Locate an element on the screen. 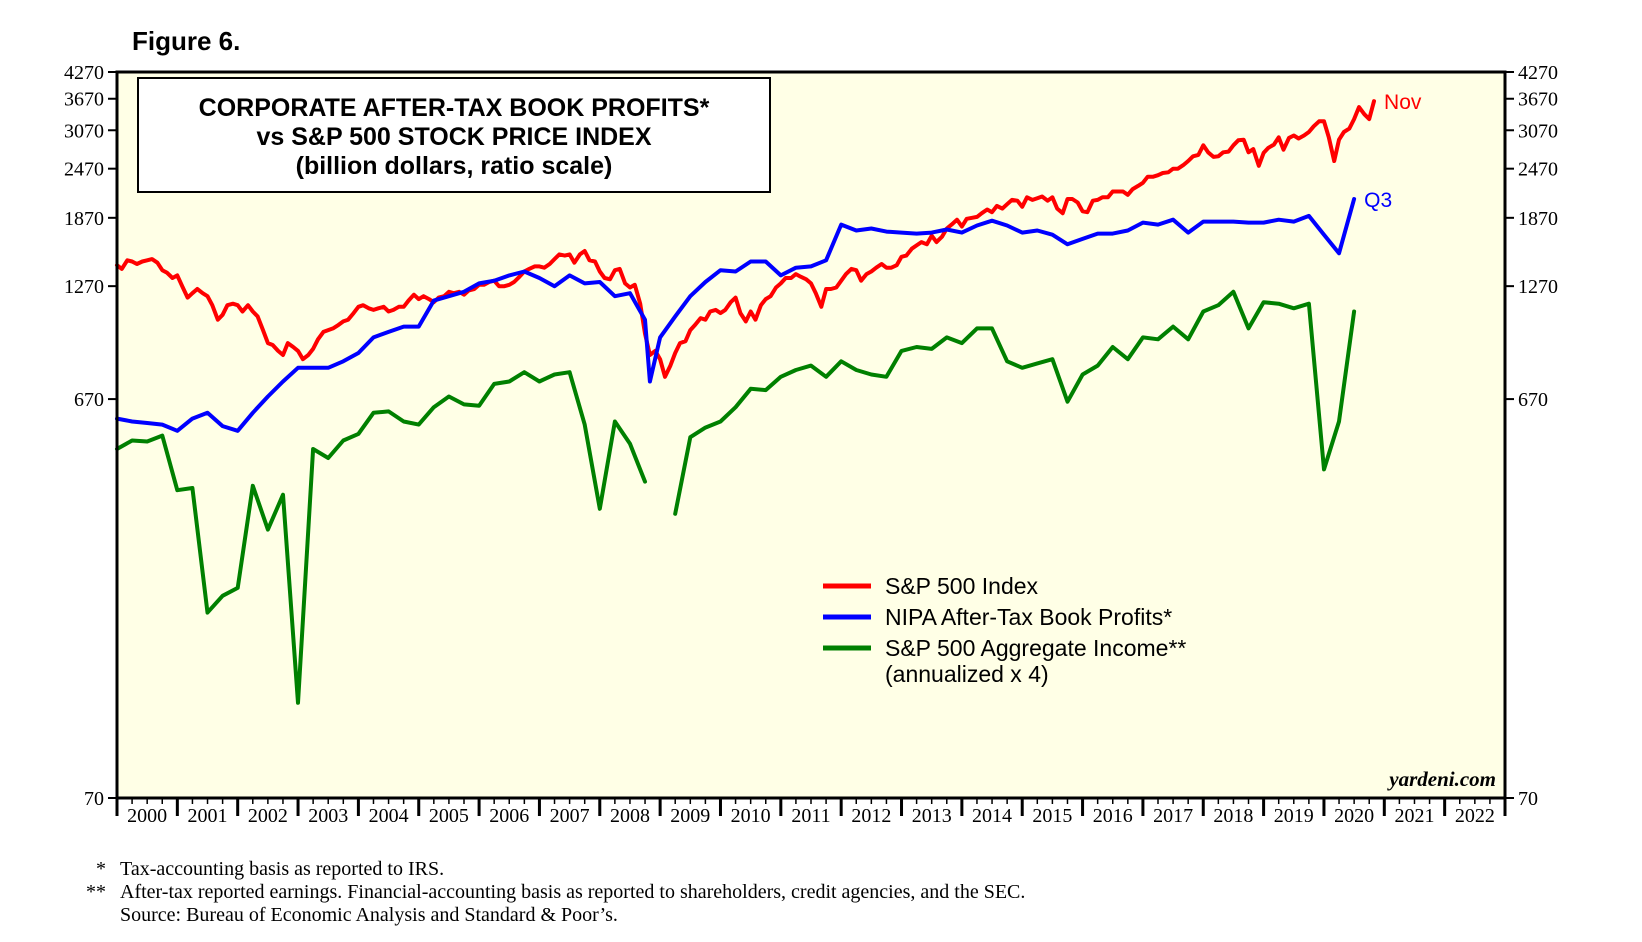 This screenshot has width=1642, height=942. x-tick-label: 2012 is located at coordinates (871, 816).